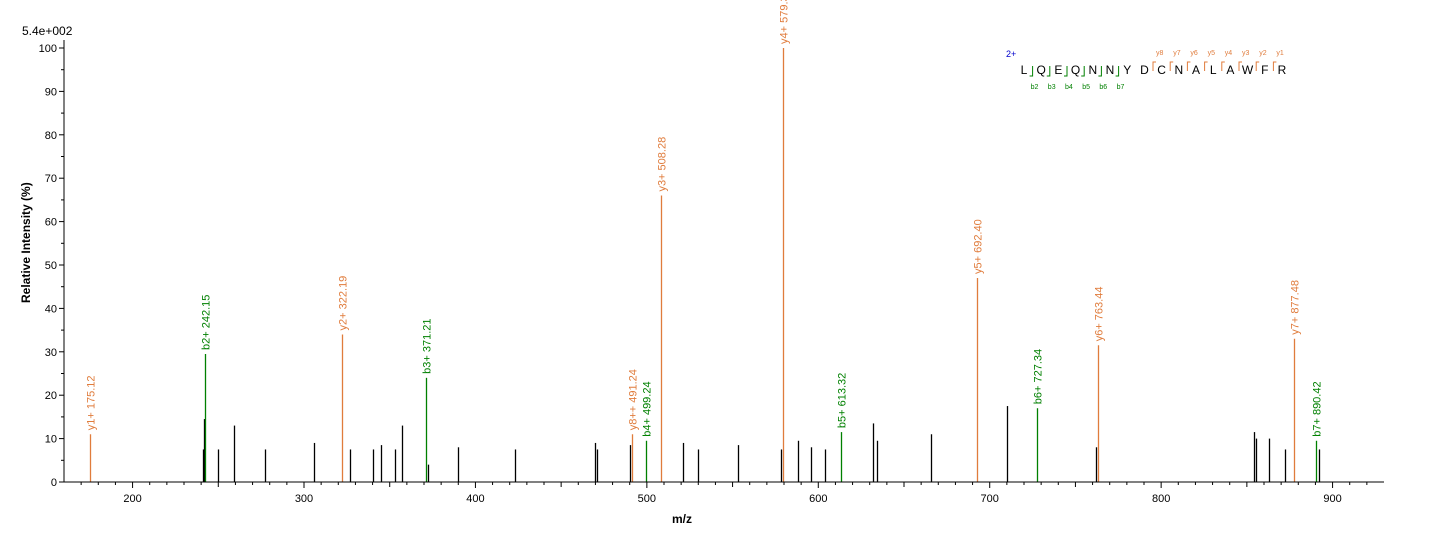  I want to click on x-tick-label: 600, so click(818, 499).